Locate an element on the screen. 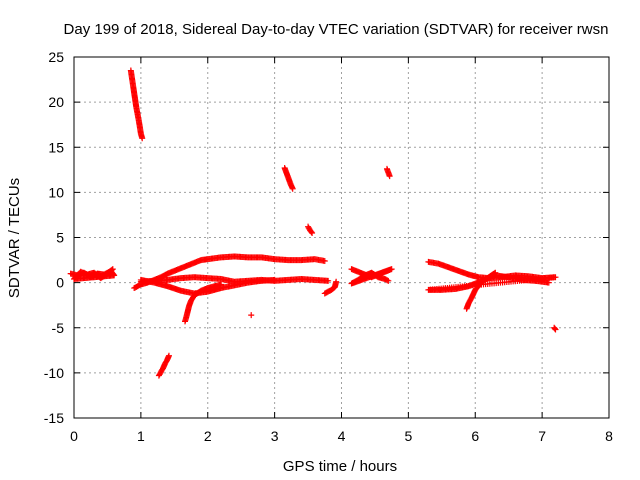 Image resolution: width=640 pixels, height=480 pixels. x-tick-label: 8 is located at coordinates (609, 436).